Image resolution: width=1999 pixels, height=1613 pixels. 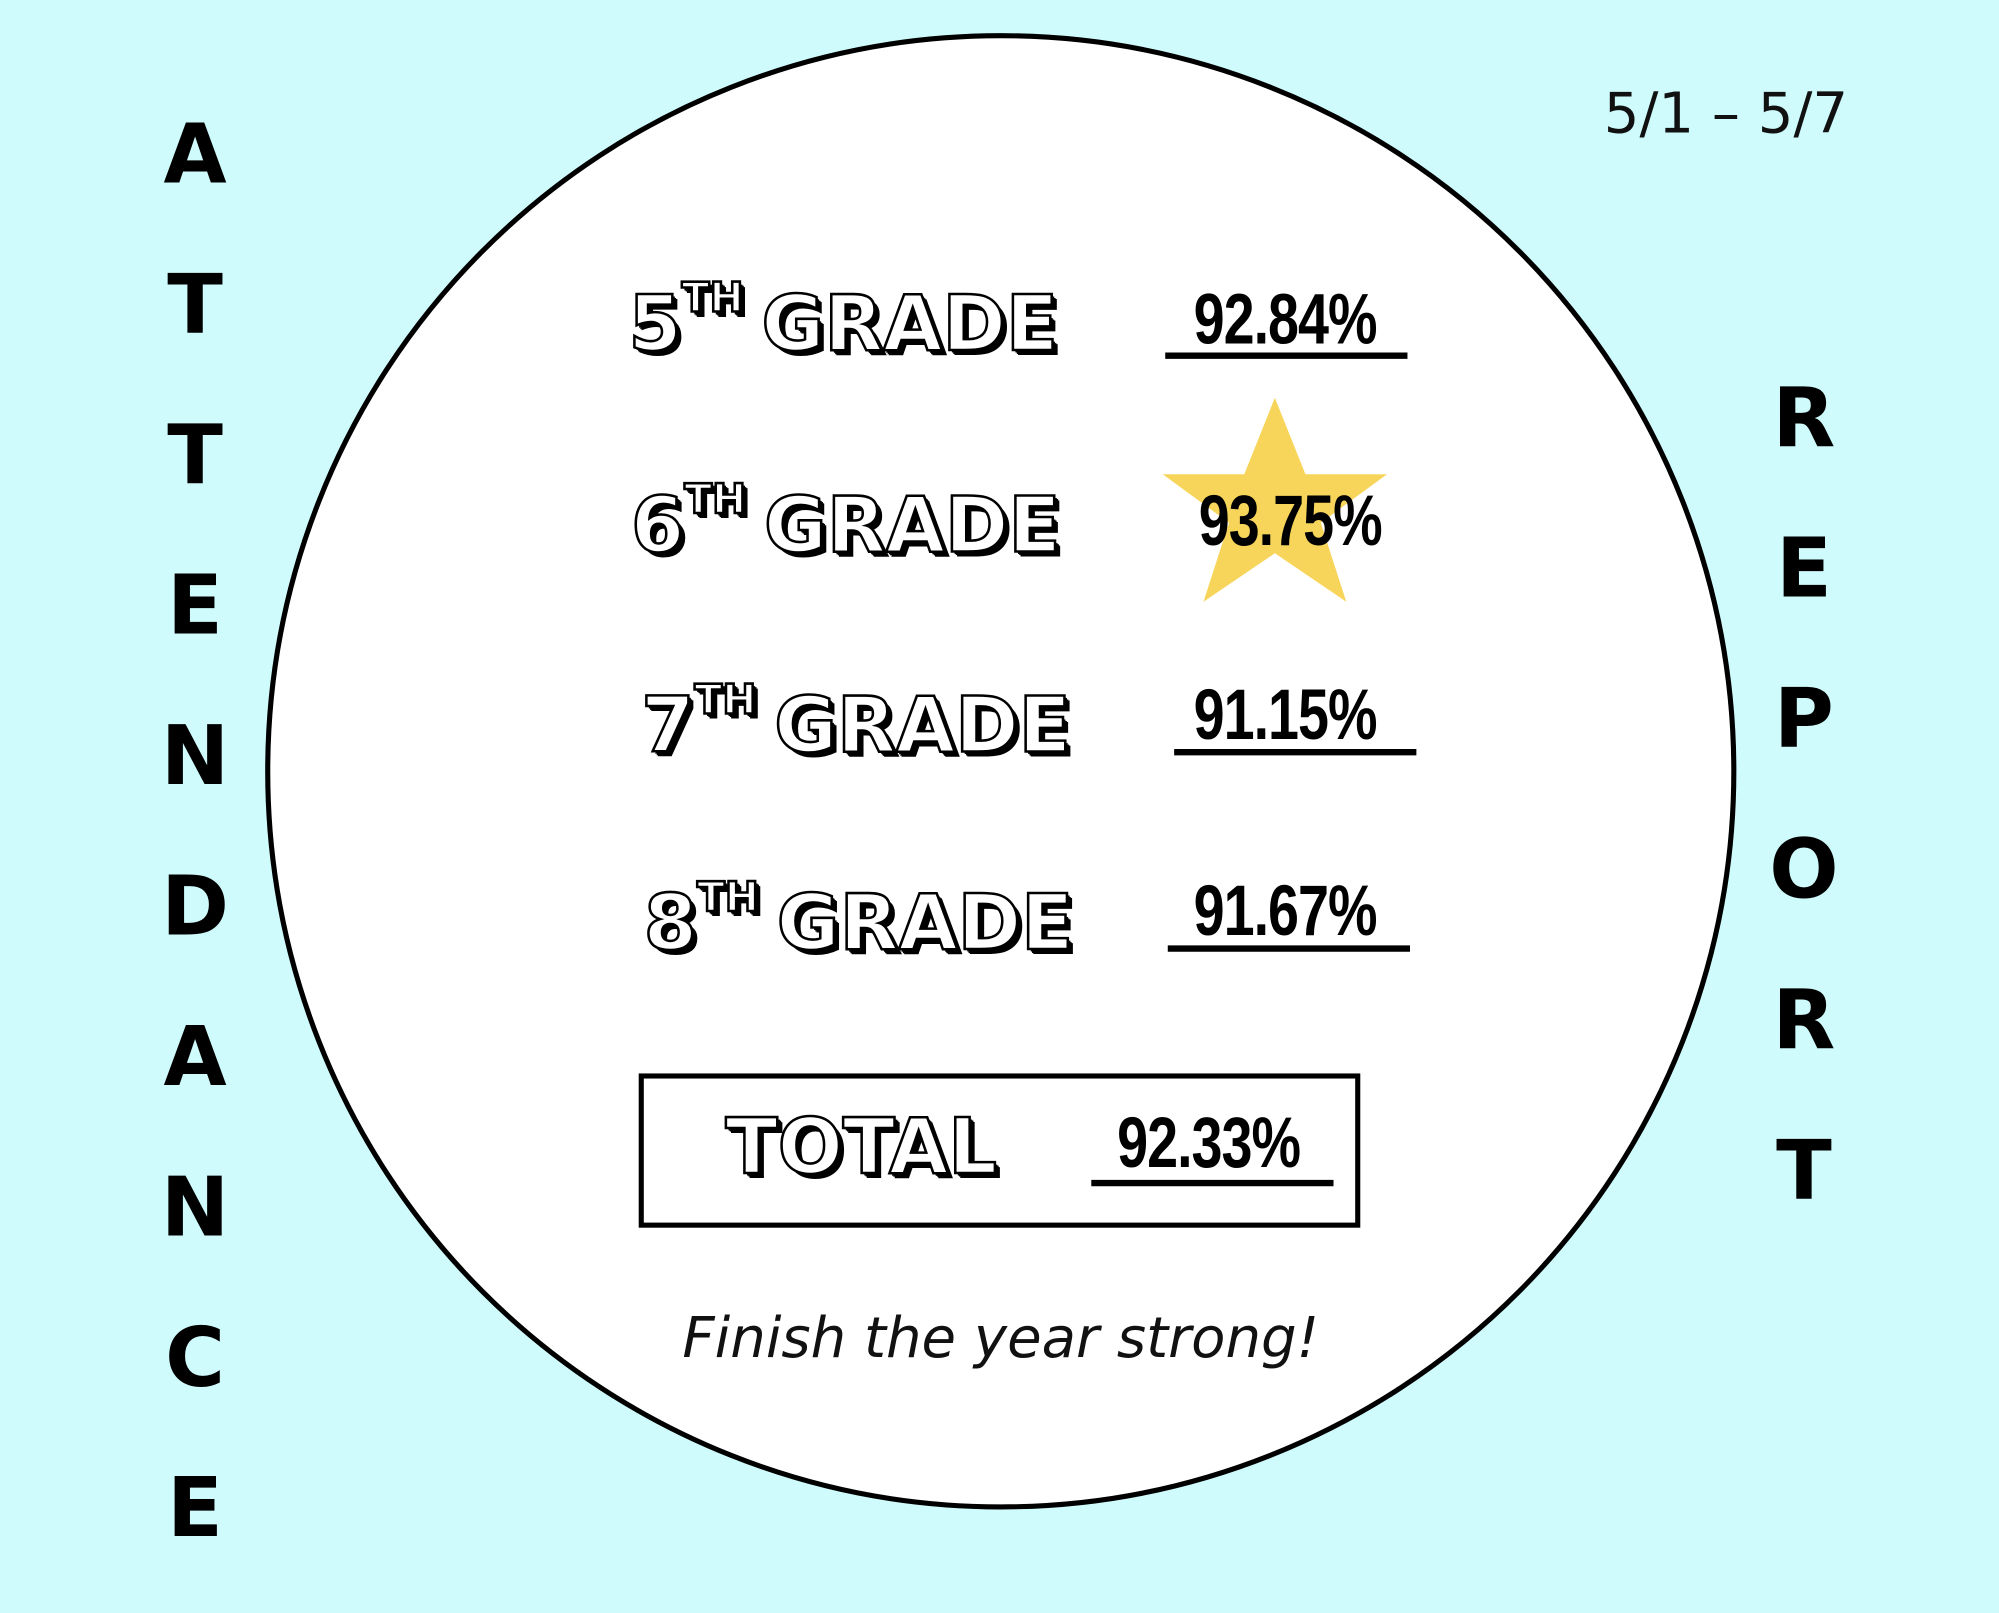 I want to click on grade-number: 7, so click(x=668, y=726).